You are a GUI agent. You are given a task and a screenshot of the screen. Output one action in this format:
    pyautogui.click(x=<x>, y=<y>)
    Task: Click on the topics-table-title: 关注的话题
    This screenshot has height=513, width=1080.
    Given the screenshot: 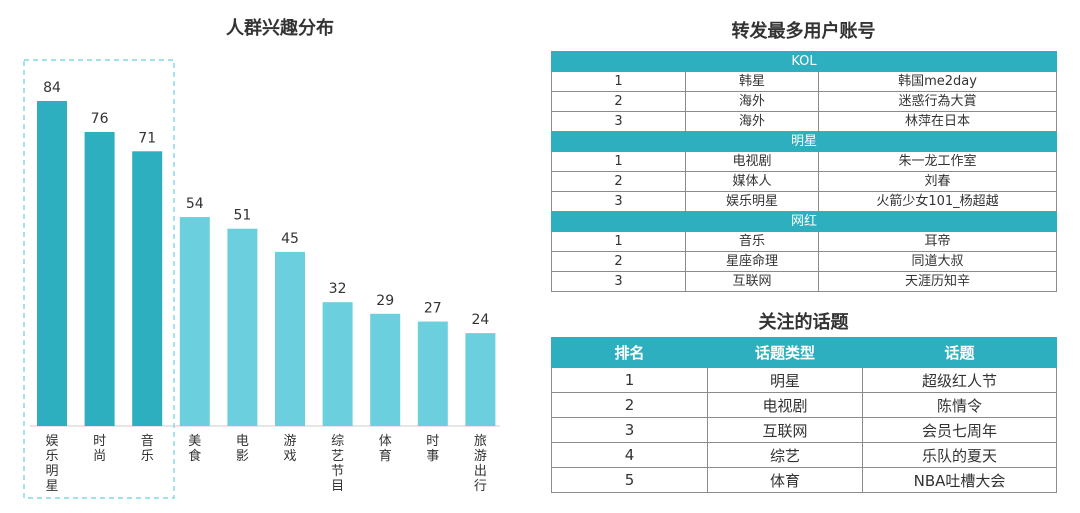 What is the action you would take?
    pyautogui.click(x=803, y=322)
    